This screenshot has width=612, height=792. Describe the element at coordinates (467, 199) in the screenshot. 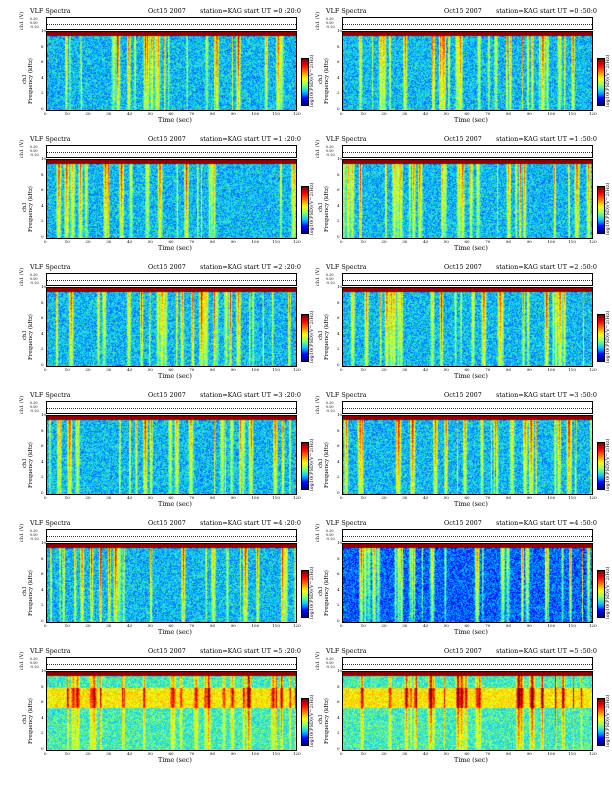

I see `spectrogram-canvas` at that location.